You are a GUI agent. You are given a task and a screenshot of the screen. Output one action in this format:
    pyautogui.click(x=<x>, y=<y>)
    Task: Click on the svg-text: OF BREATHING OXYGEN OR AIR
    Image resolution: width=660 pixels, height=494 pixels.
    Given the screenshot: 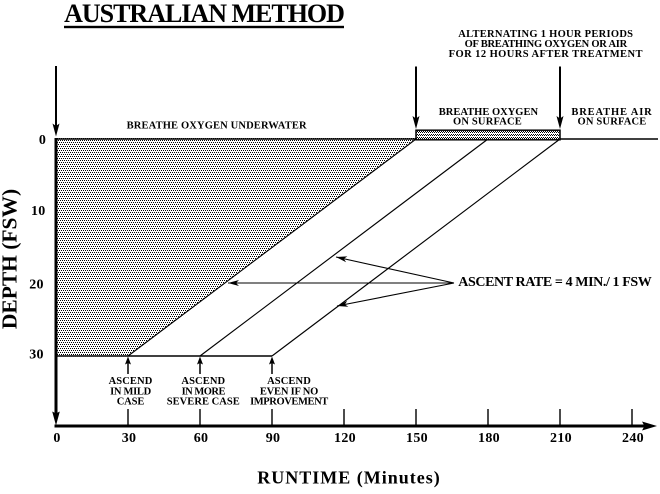 What is the action you would take?
    pyautogui.click(x=546, y=44)
    